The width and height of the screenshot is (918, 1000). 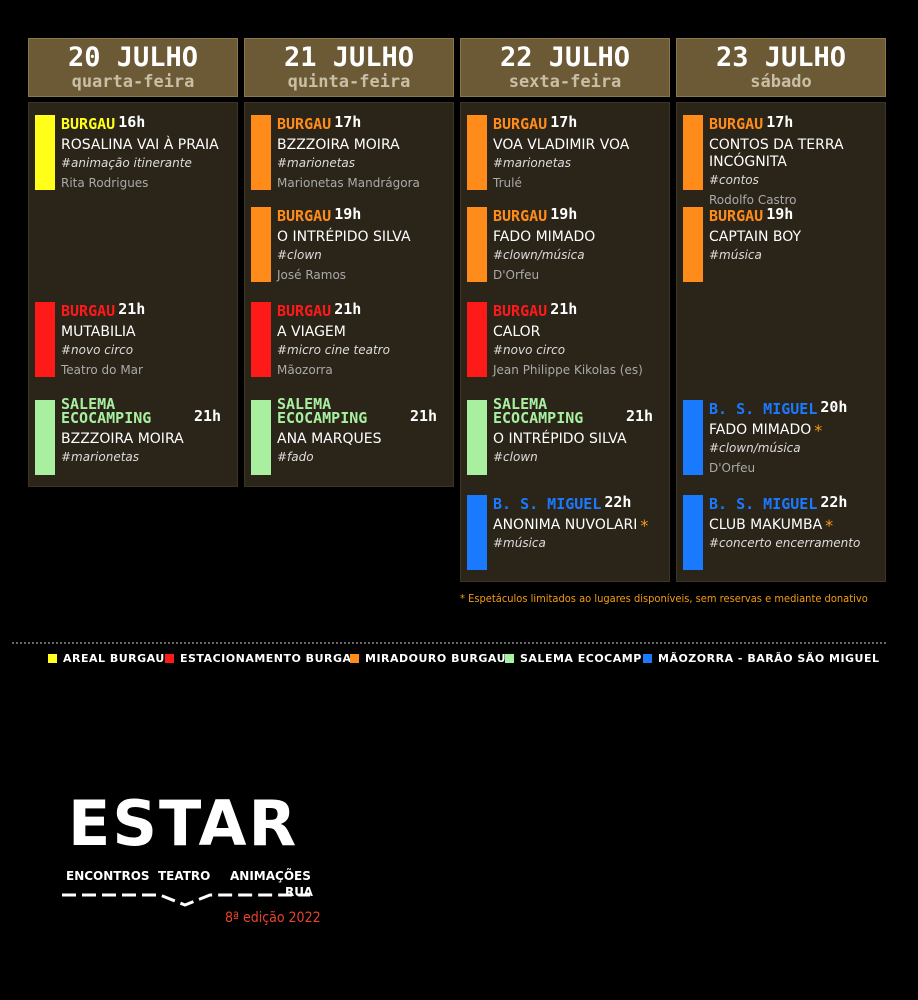 I want to click on event-title-text: CONTOS DA TERRA INCÓGNITA, so click(x=776, y=153).